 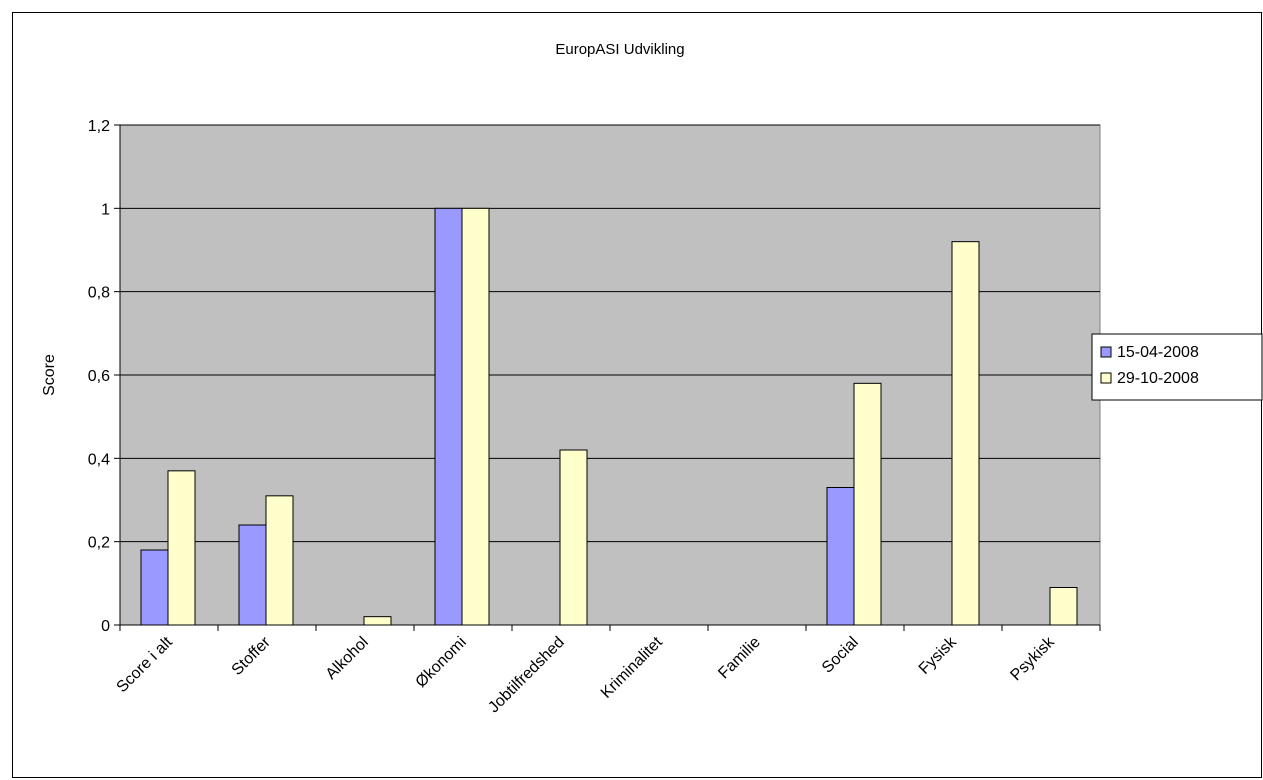 What do you see at coordinates (632, 667) in the screenshot?
I see `x-tick-label: Kriminalitet` at bounding box center [632, 667].